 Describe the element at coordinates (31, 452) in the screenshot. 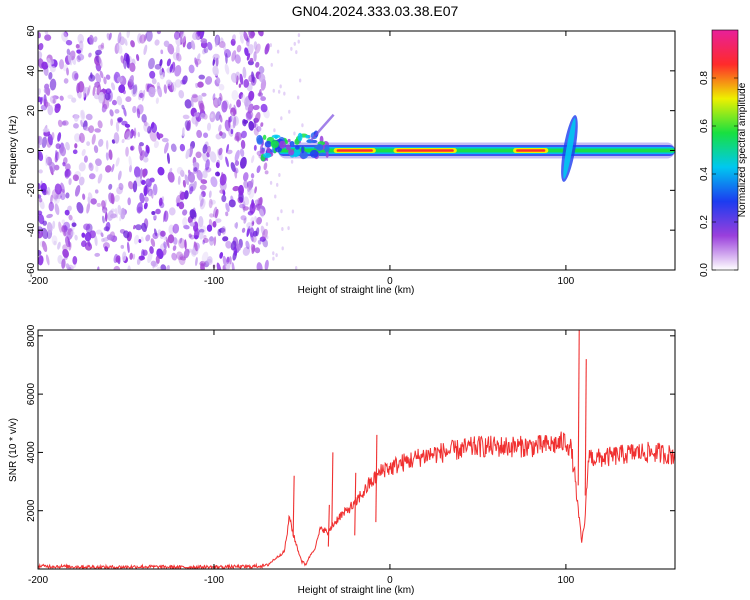

I see `snr-y-tick-label: 4000` at that location.